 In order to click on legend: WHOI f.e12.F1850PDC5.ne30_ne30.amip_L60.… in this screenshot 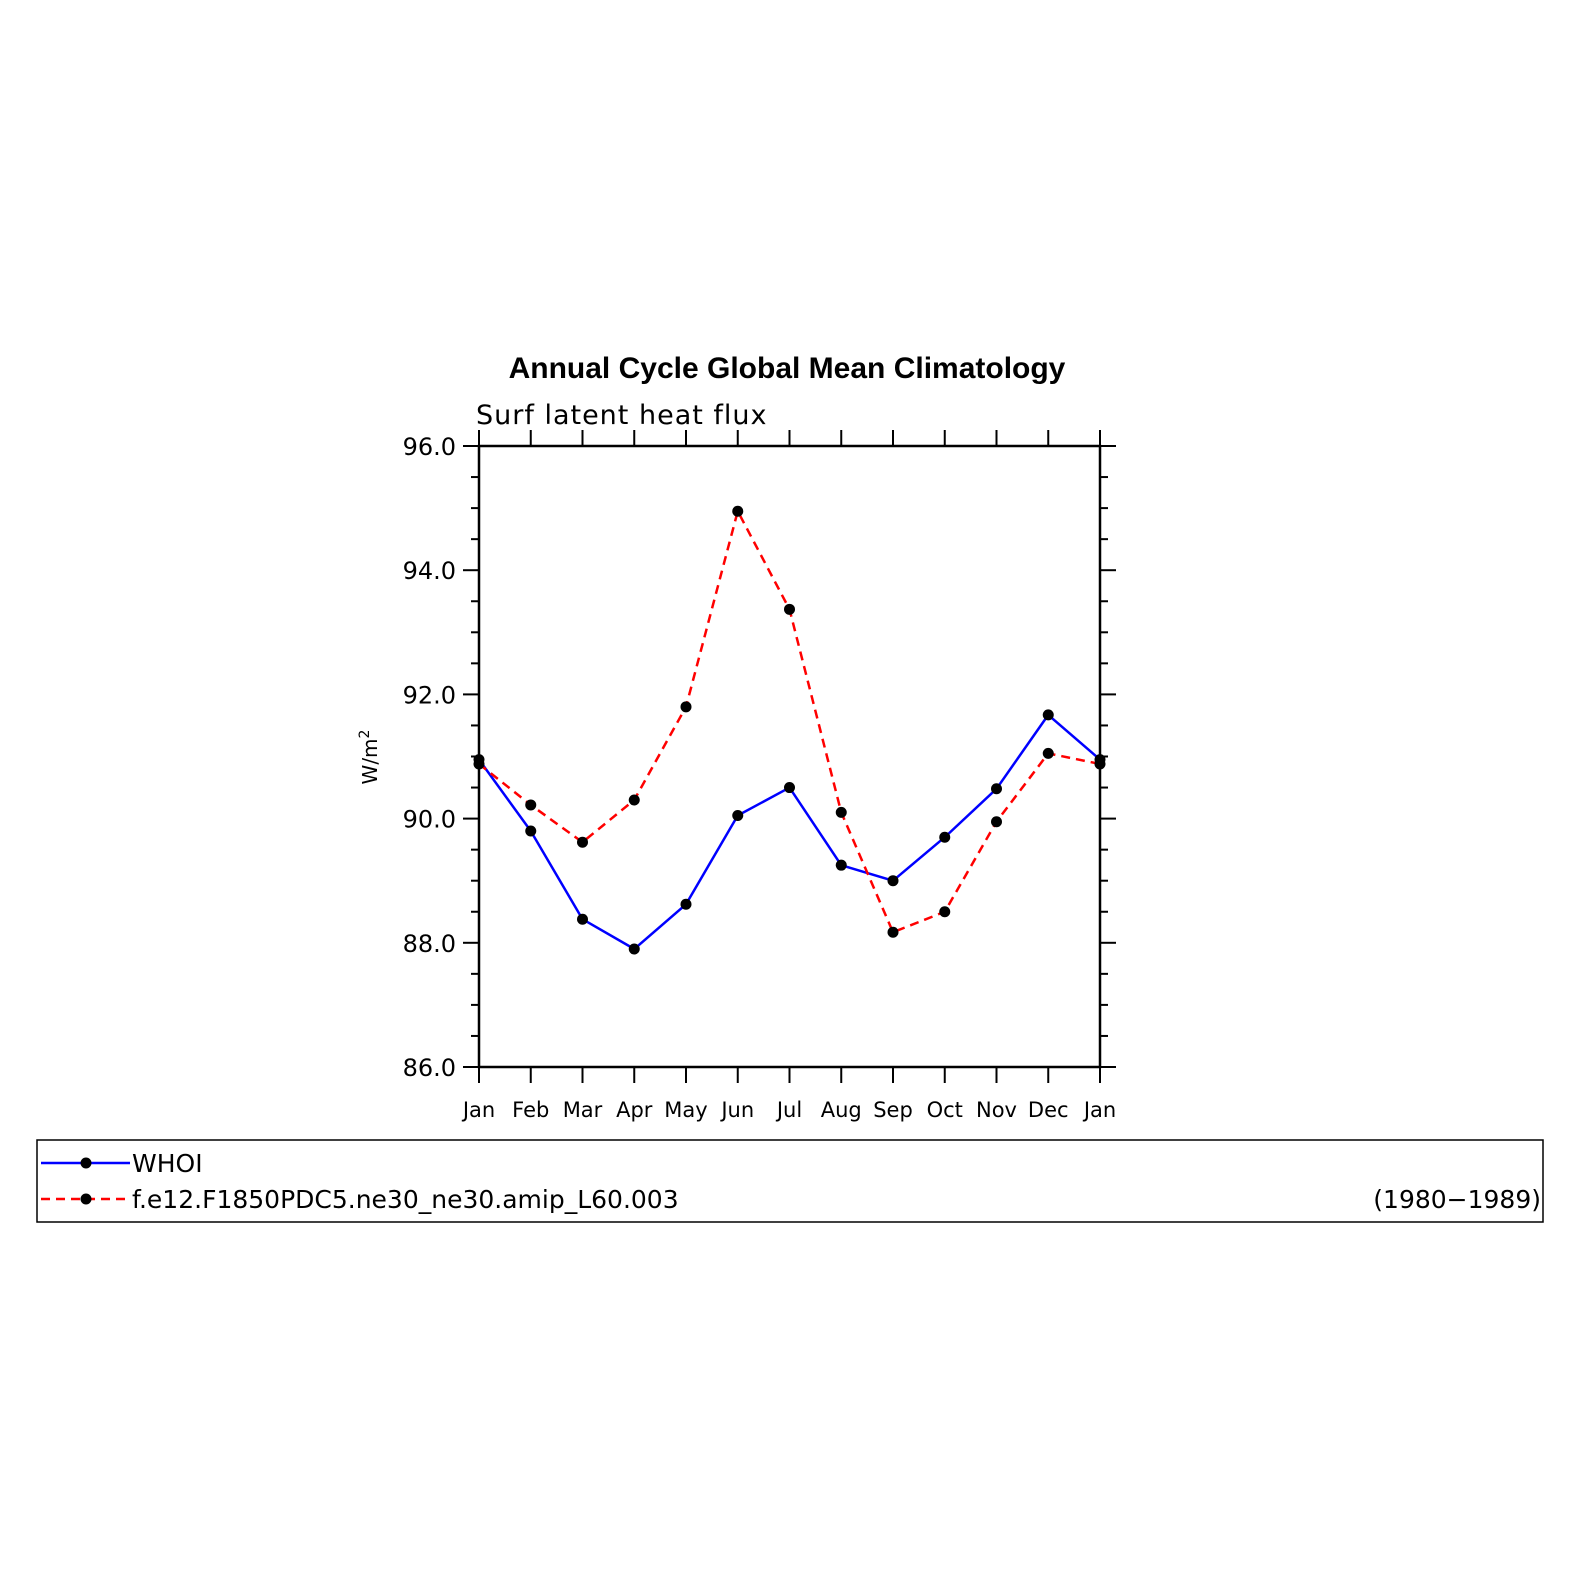, I will do `click(790, 1181)`.